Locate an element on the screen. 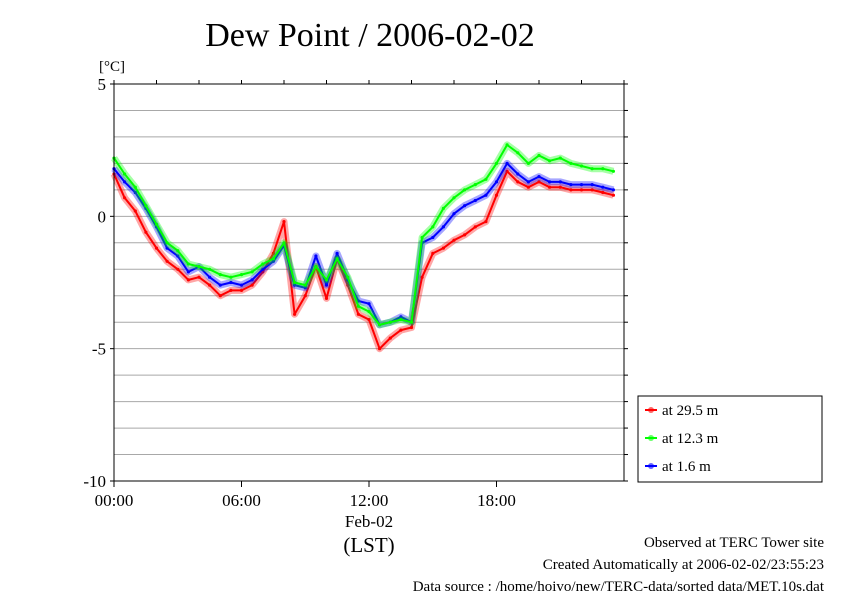 The width and height of the screenshot is (842, 596). y-tick-label: -10 is located at coordinates (94, 481).